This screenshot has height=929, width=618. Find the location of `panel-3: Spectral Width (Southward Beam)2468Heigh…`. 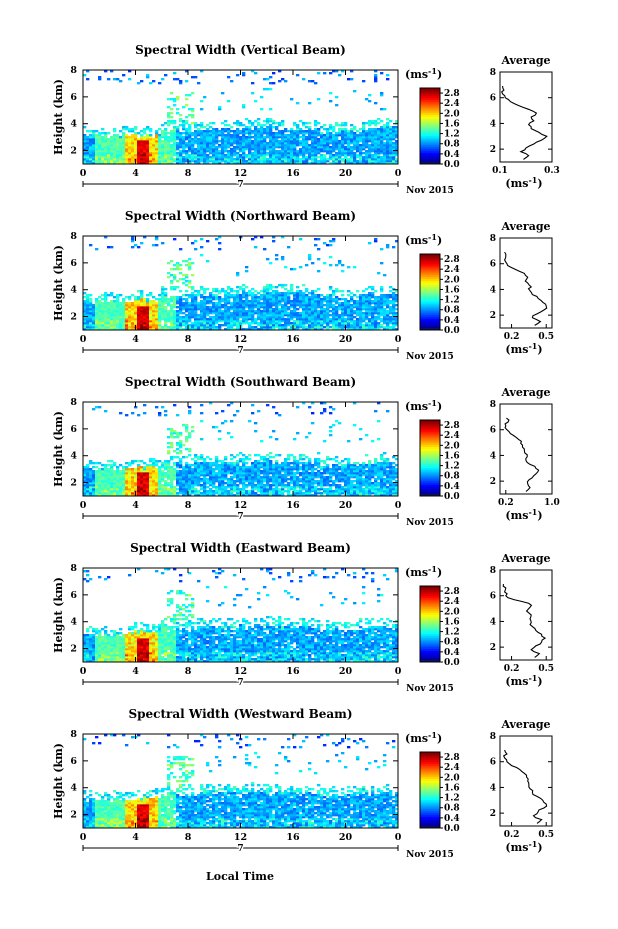

panel-3: Spectral Width (Southward Beam)2468Heigh… is located at coordinates (306, 451).